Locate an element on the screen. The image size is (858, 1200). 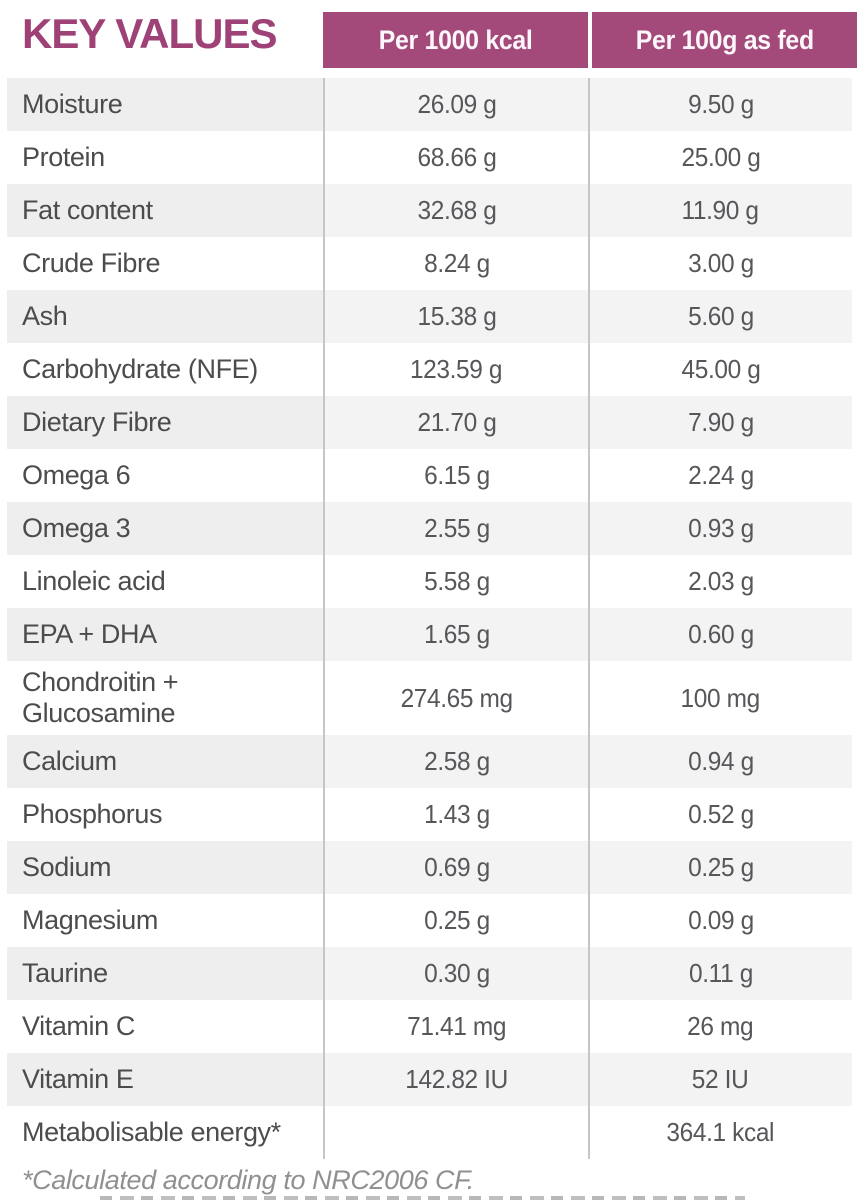
row-value-per-100g-as-fed: 100 mg is located at coordinates (720, 697).